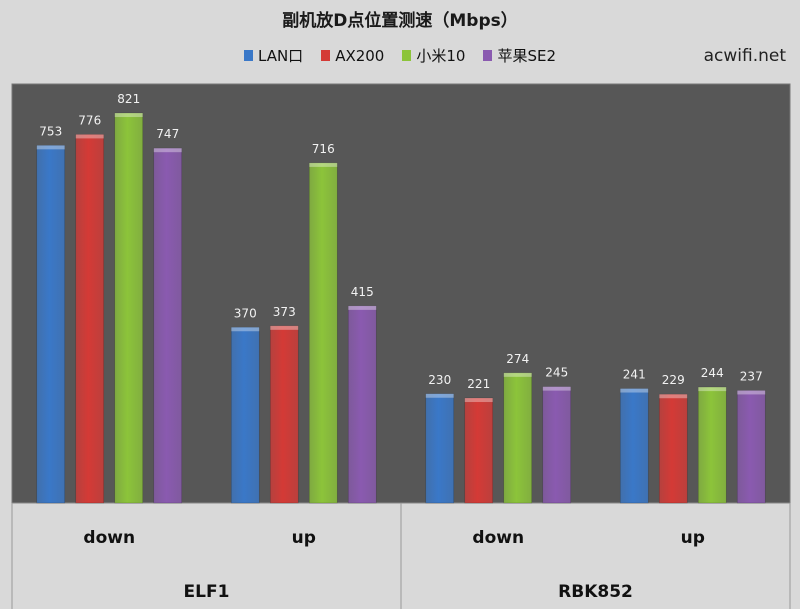 The image size is (800, 609). I want to click on data-label: 230, so click(439, 380).